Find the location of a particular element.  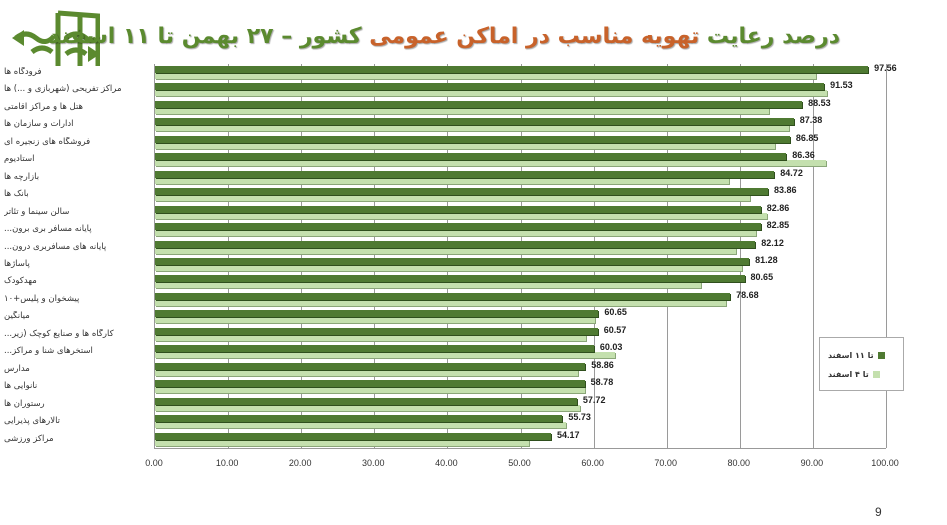

category-label: مراکز تفریحی (شهربازی و ...) ها is located at coordinates (63, 89).